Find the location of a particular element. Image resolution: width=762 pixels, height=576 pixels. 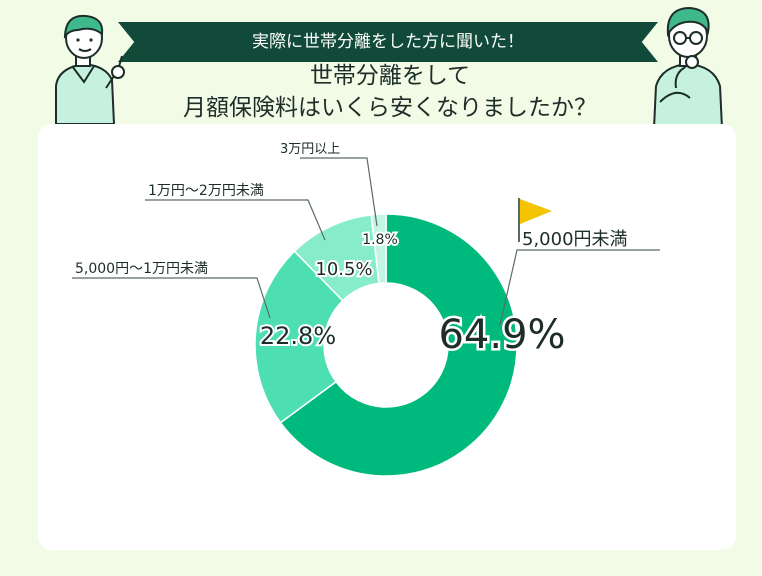

value-label-slice-3: 10.5% is located at coordinates (343, 269).